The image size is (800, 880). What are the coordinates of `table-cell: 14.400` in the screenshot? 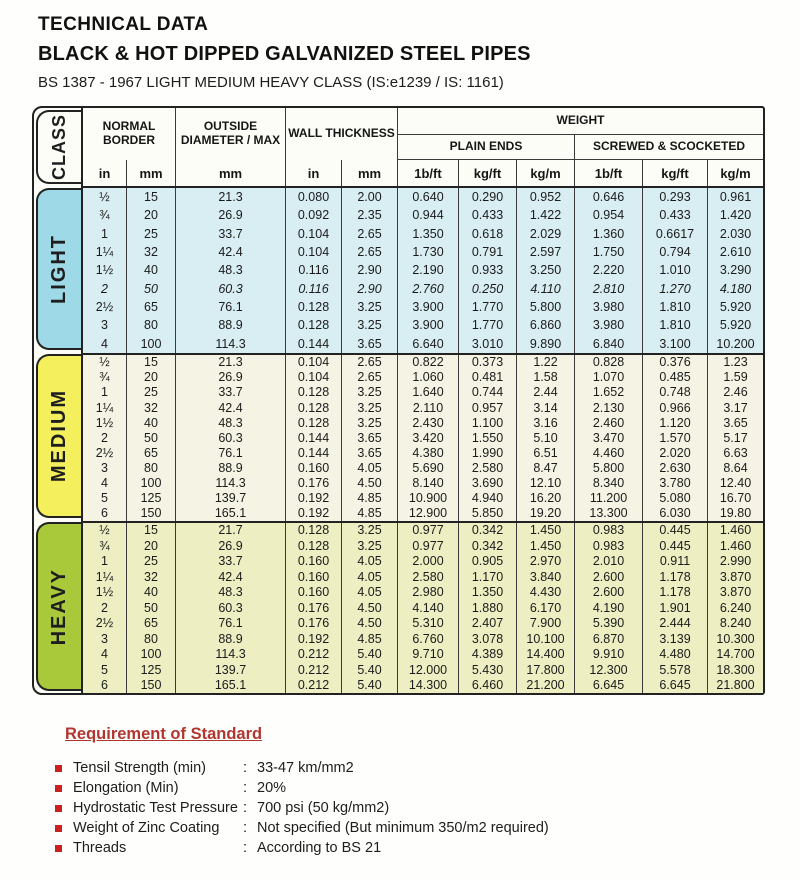 It's located at (546, 654).